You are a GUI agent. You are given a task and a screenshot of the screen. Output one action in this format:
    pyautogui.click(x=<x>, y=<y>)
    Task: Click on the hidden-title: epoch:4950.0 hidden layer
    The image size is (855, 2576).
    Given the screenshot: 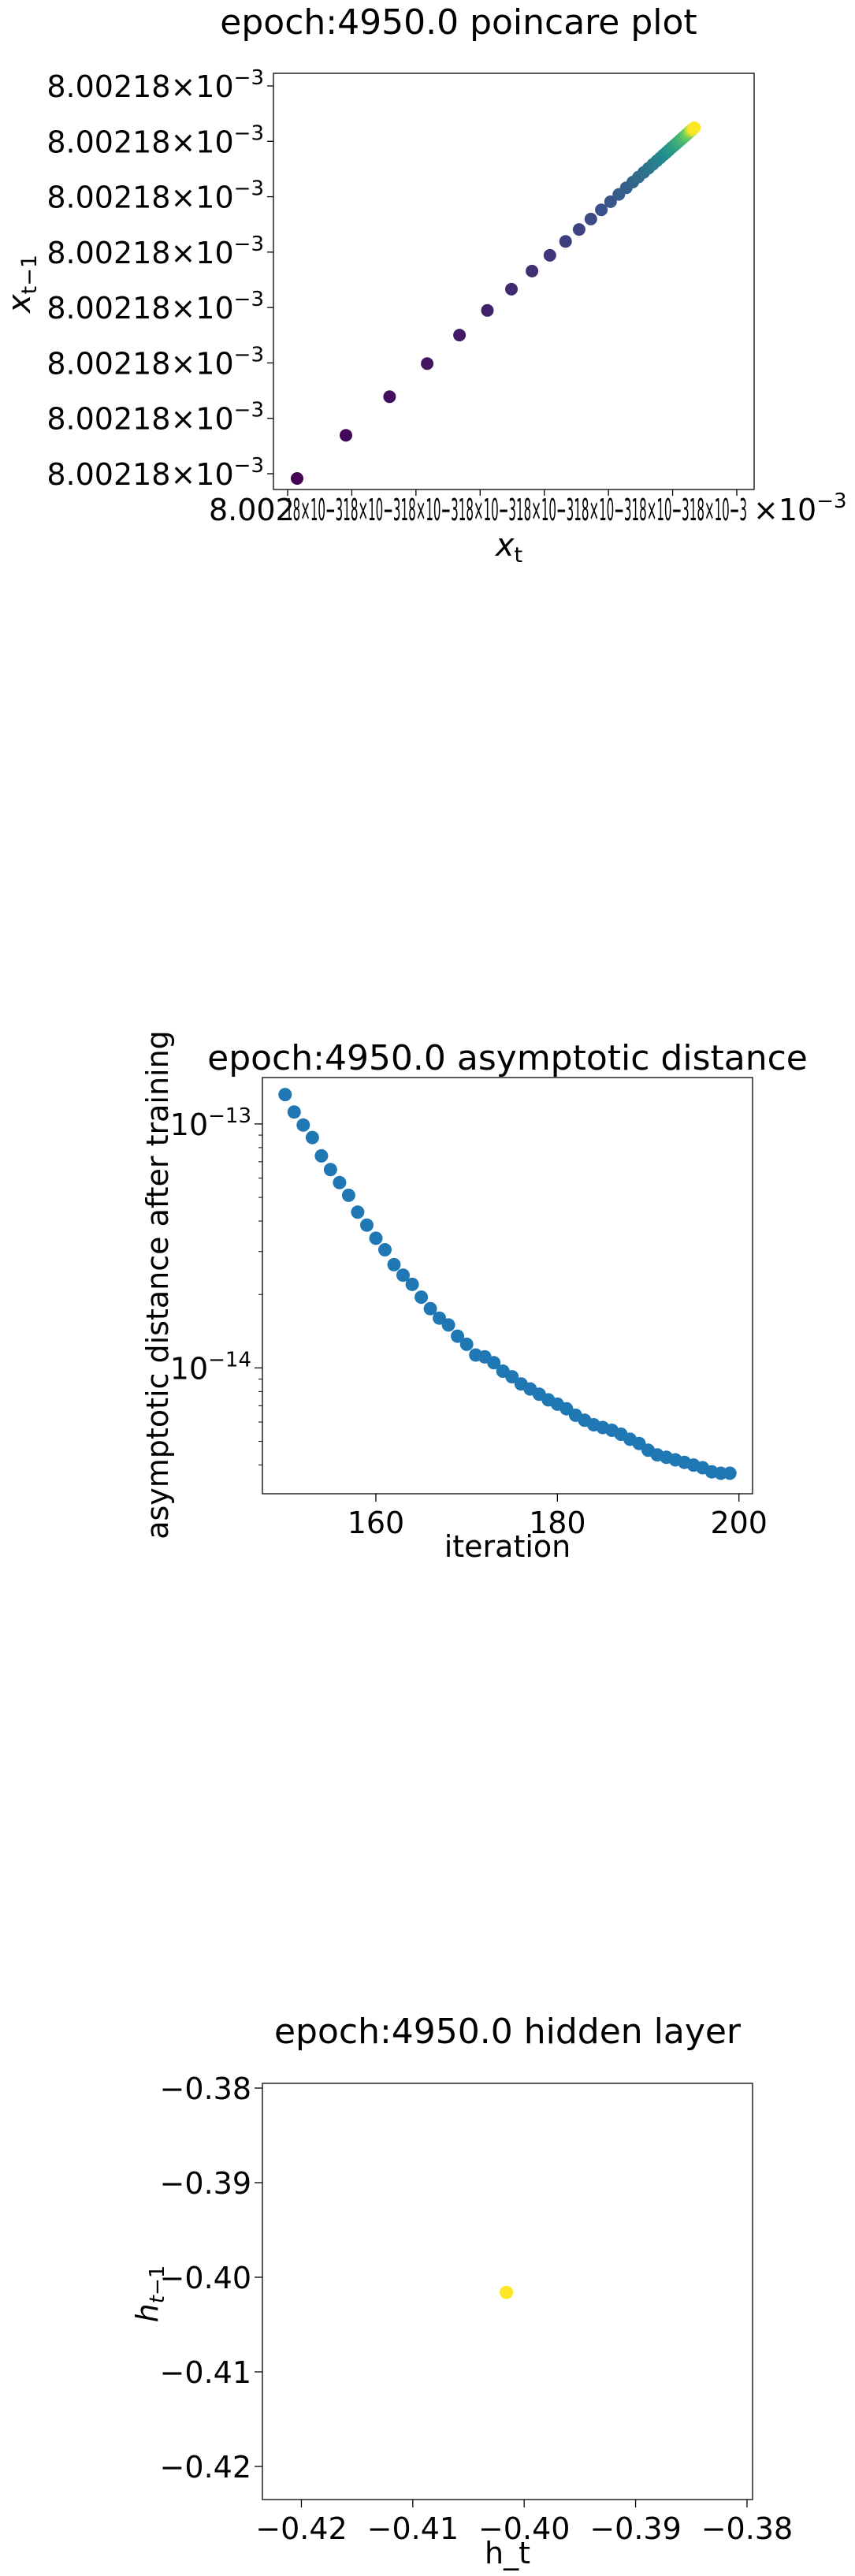 What is the action you would take?
    pyautogui.click(x=508, y=2032)
    